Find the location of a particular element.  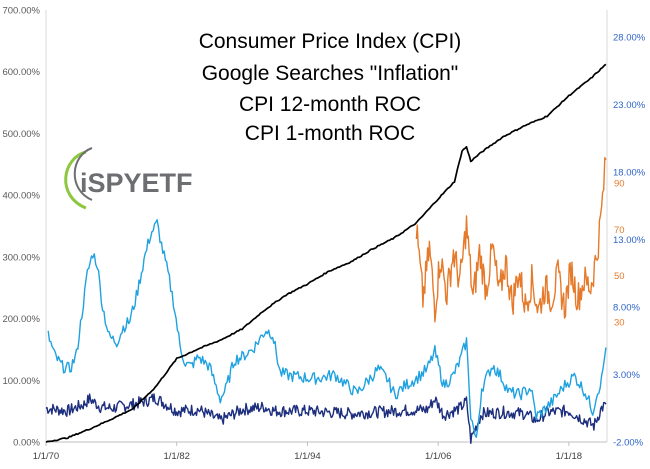

series-line-google-searches-inflation is located at coordinates (511, 240).